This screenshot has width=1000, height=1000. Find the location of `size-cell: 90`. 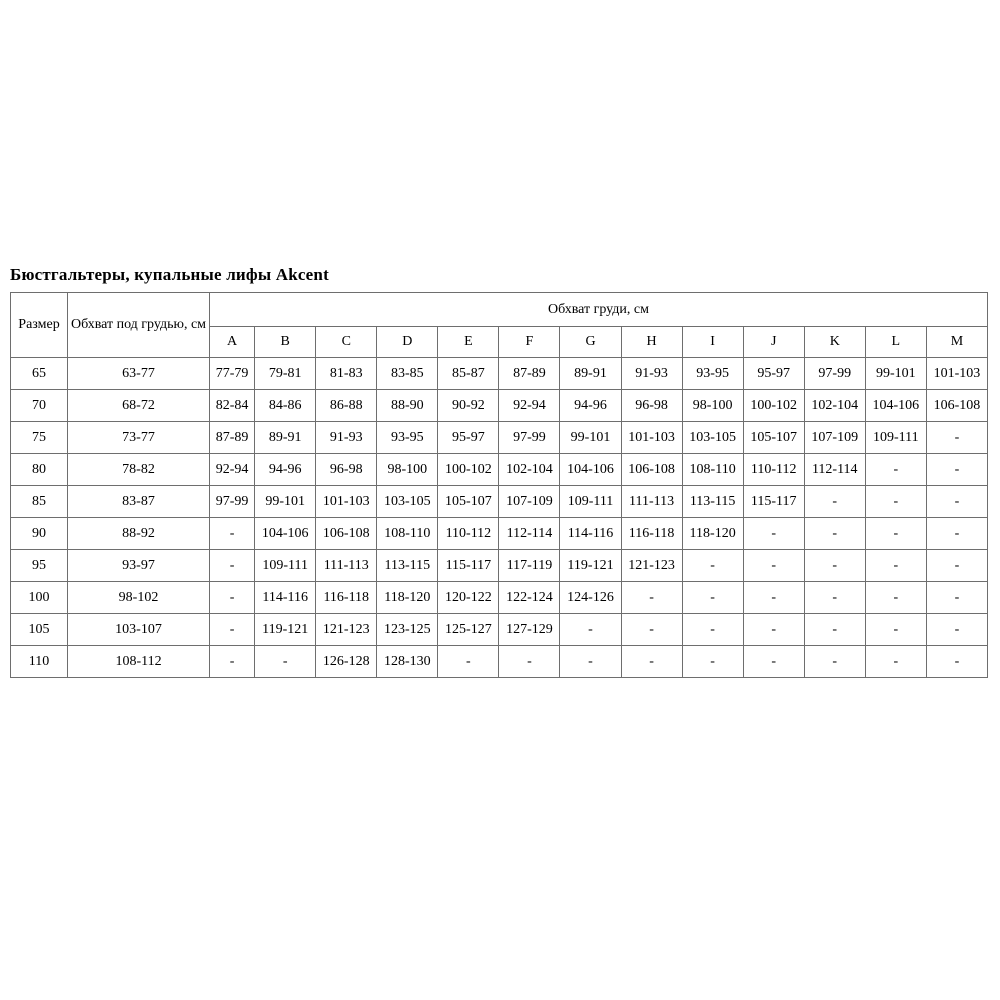

size-cell: 90 is located at coordinates (39, 533).